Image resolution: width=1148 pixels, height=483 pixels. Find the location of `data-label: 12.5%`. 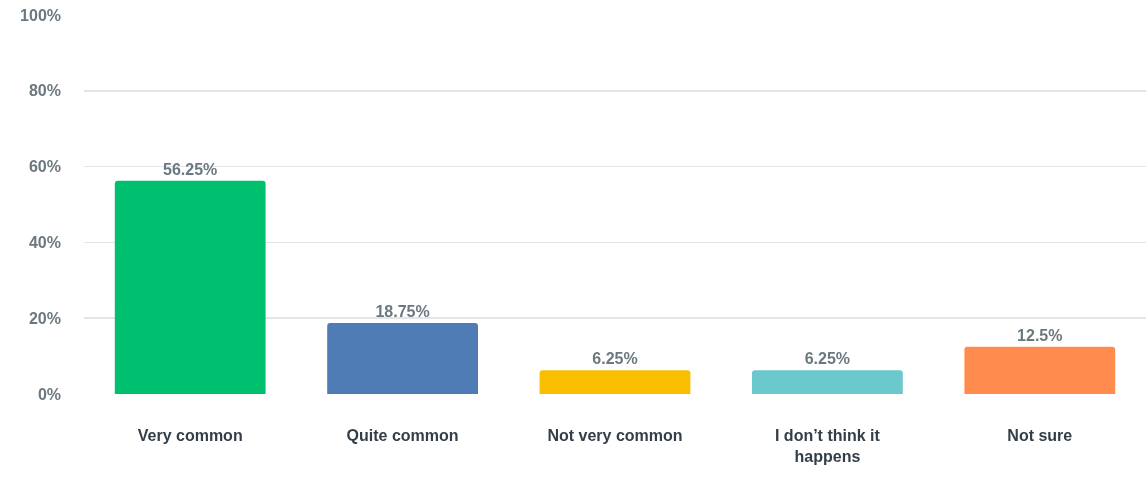

data-label: 12.5% is located at coordinates (1040, 335).